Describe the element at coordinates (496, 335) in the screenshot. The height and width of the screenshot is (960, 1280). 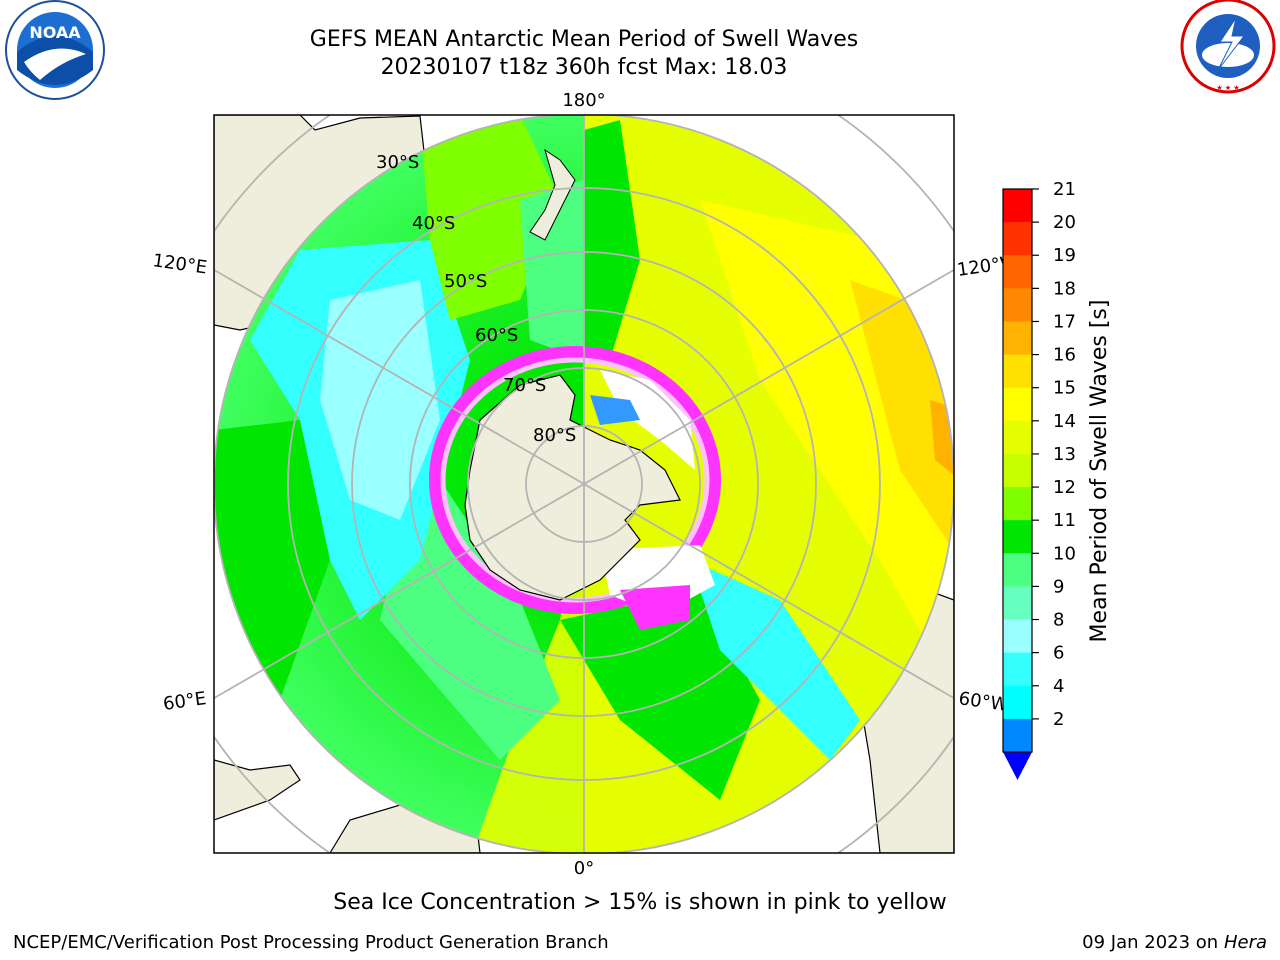
I see `lat-label-60: 60°S` at that location.